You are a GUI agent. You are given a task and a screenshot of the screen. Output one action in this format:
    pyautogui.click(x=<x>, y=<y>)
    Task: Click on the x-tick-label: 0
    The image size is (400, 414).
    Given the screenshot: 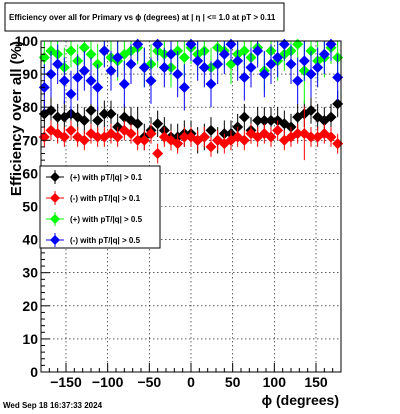 What is the action you would take?
    pyautogui.click(x=191, y=382)
    